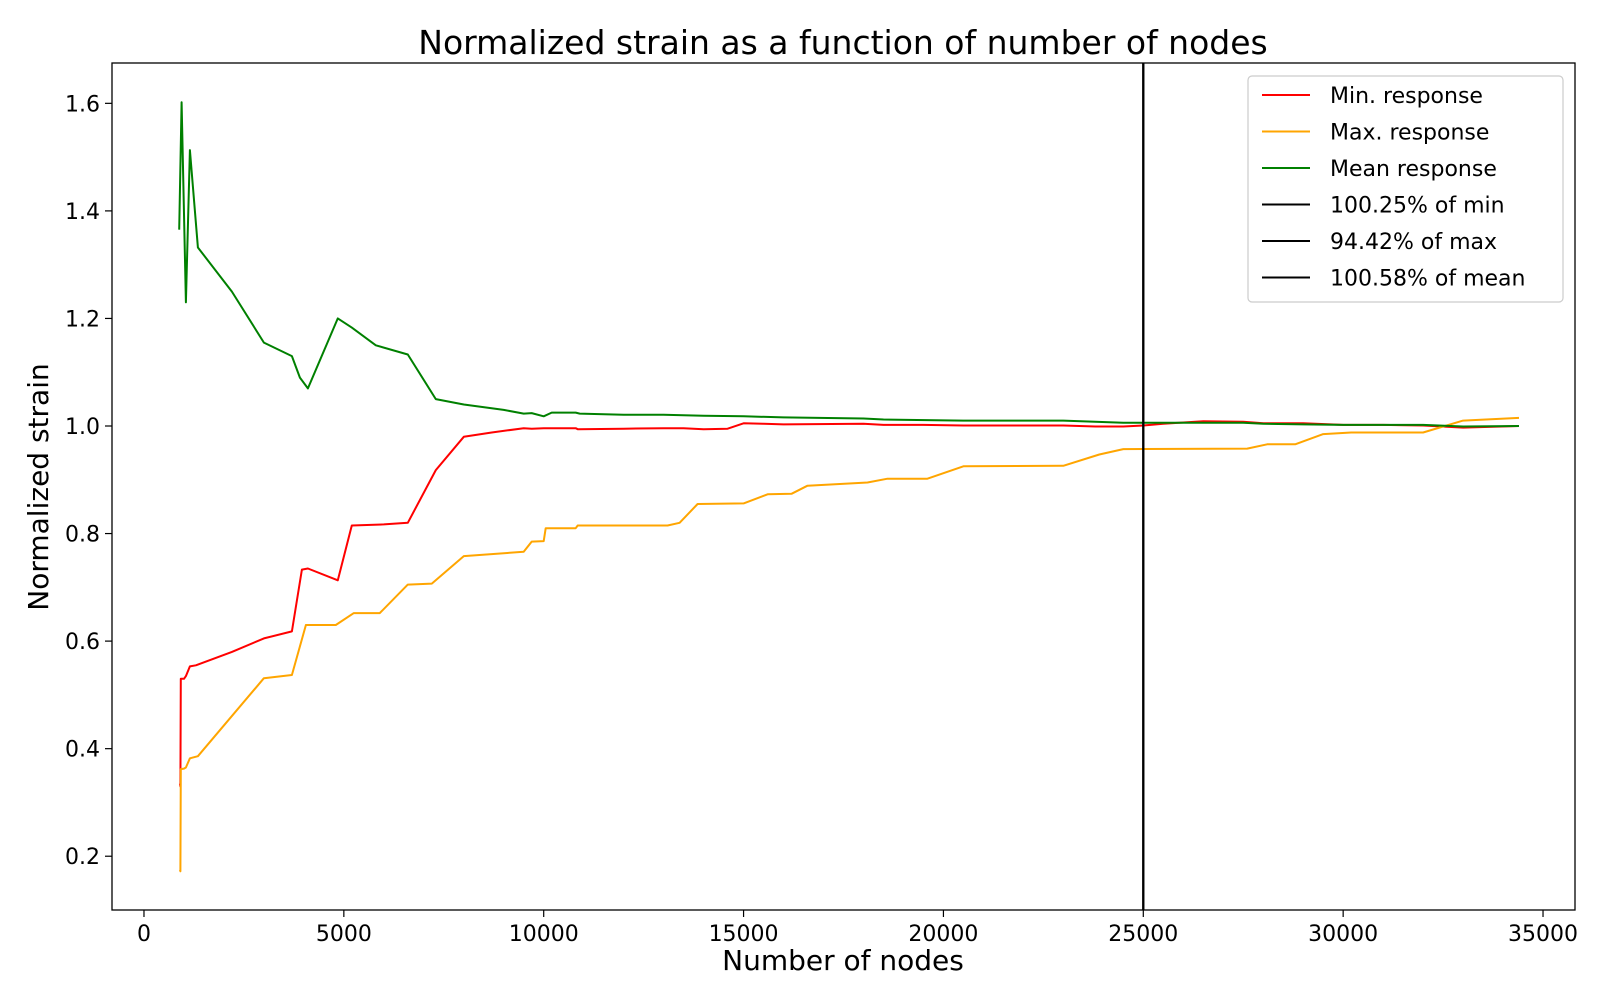  Describe the element at coordinates (144, 934) in the screenshot. I see `x-tick-label: 0` at that location.